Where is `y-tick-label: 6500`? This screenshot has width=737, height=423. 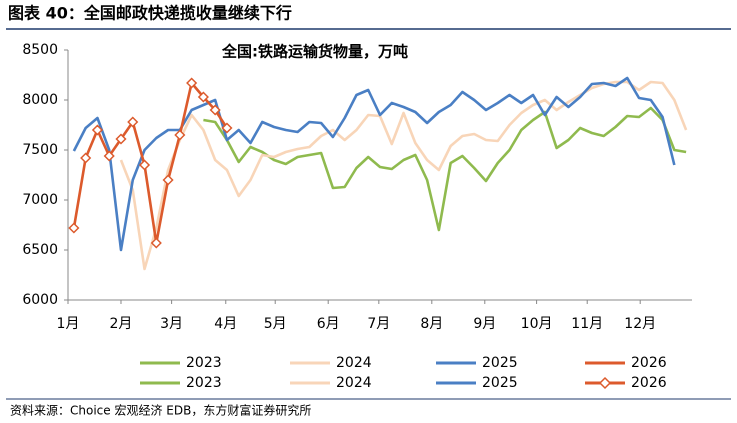
y-tick-label: 6500 is located at coordinates (40, 250).